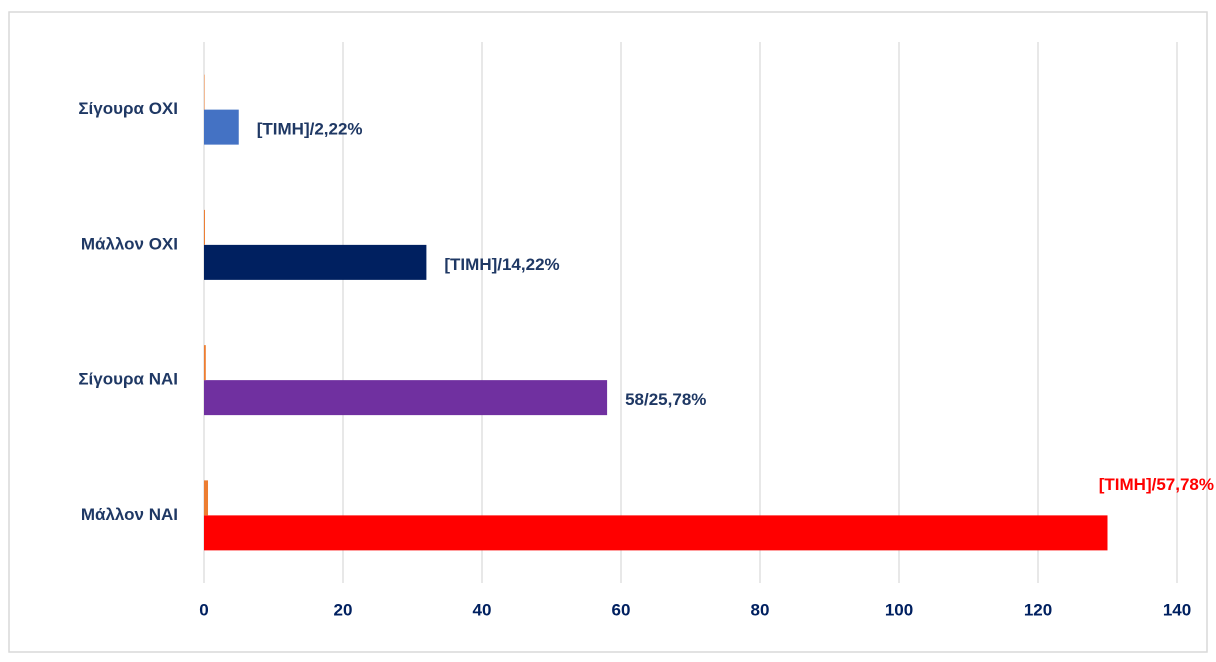 The height and width of the screenshot is (662, 1216). What do you see at coordinates (1038, 609) in the screenshot?
I see `x-tick-label: 120` at bounding box center [1038, 609].